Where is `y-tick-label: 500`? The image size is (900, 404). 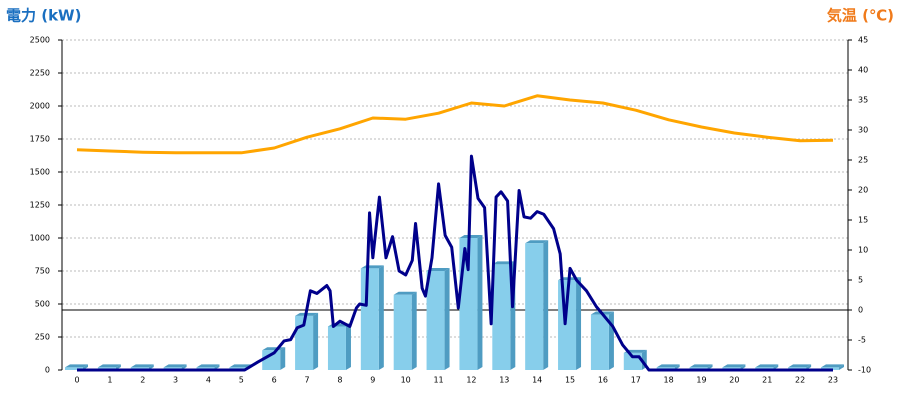 y-tick-label: 500 is located at coordinates (42, 304).